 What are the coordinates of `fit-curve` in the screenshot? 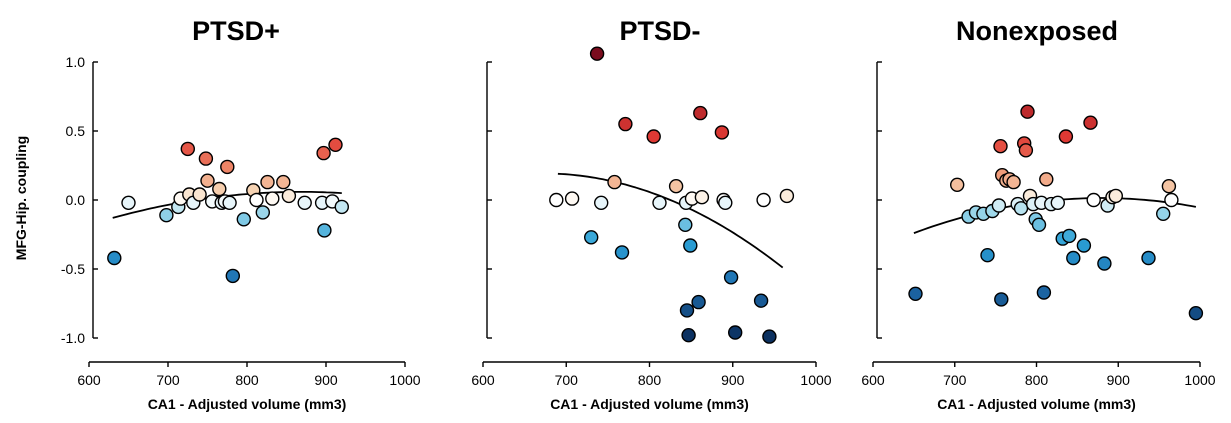 It's located at (670, 220).